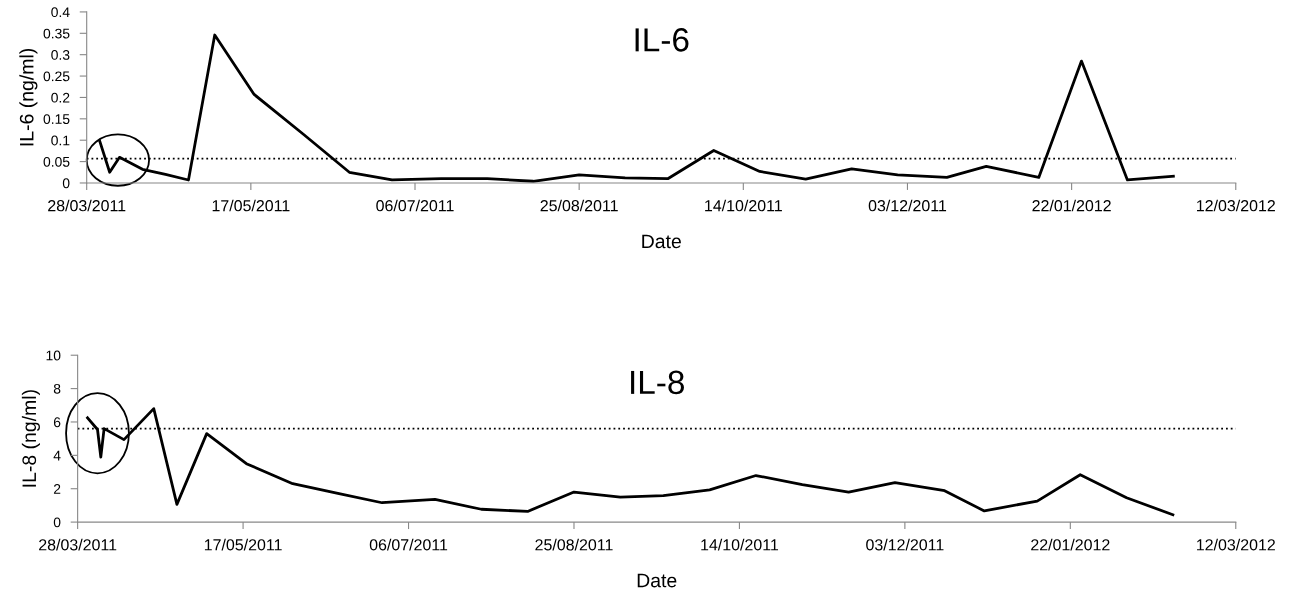 Image resolution: width=1294 pixels, height=596 pixels. What do you see at coordinates (57, 489) in the screenshot?
I see `y-tick-label: 2` at bounding box center [57, 489].